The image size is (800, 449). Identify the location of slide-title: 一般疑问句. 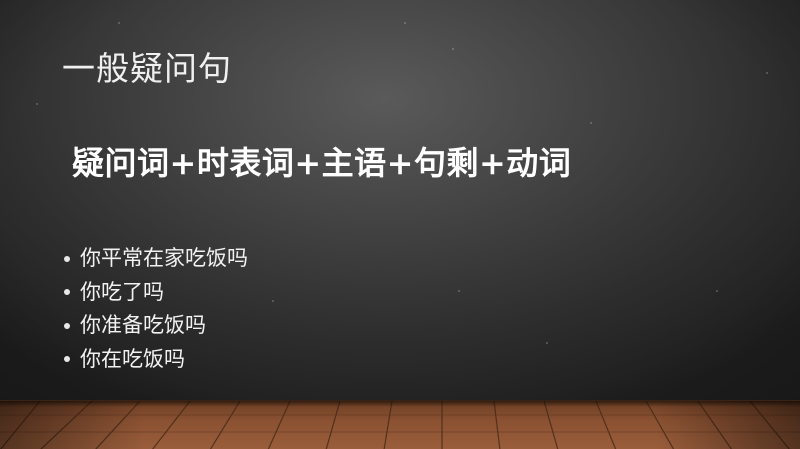
(147, 68).